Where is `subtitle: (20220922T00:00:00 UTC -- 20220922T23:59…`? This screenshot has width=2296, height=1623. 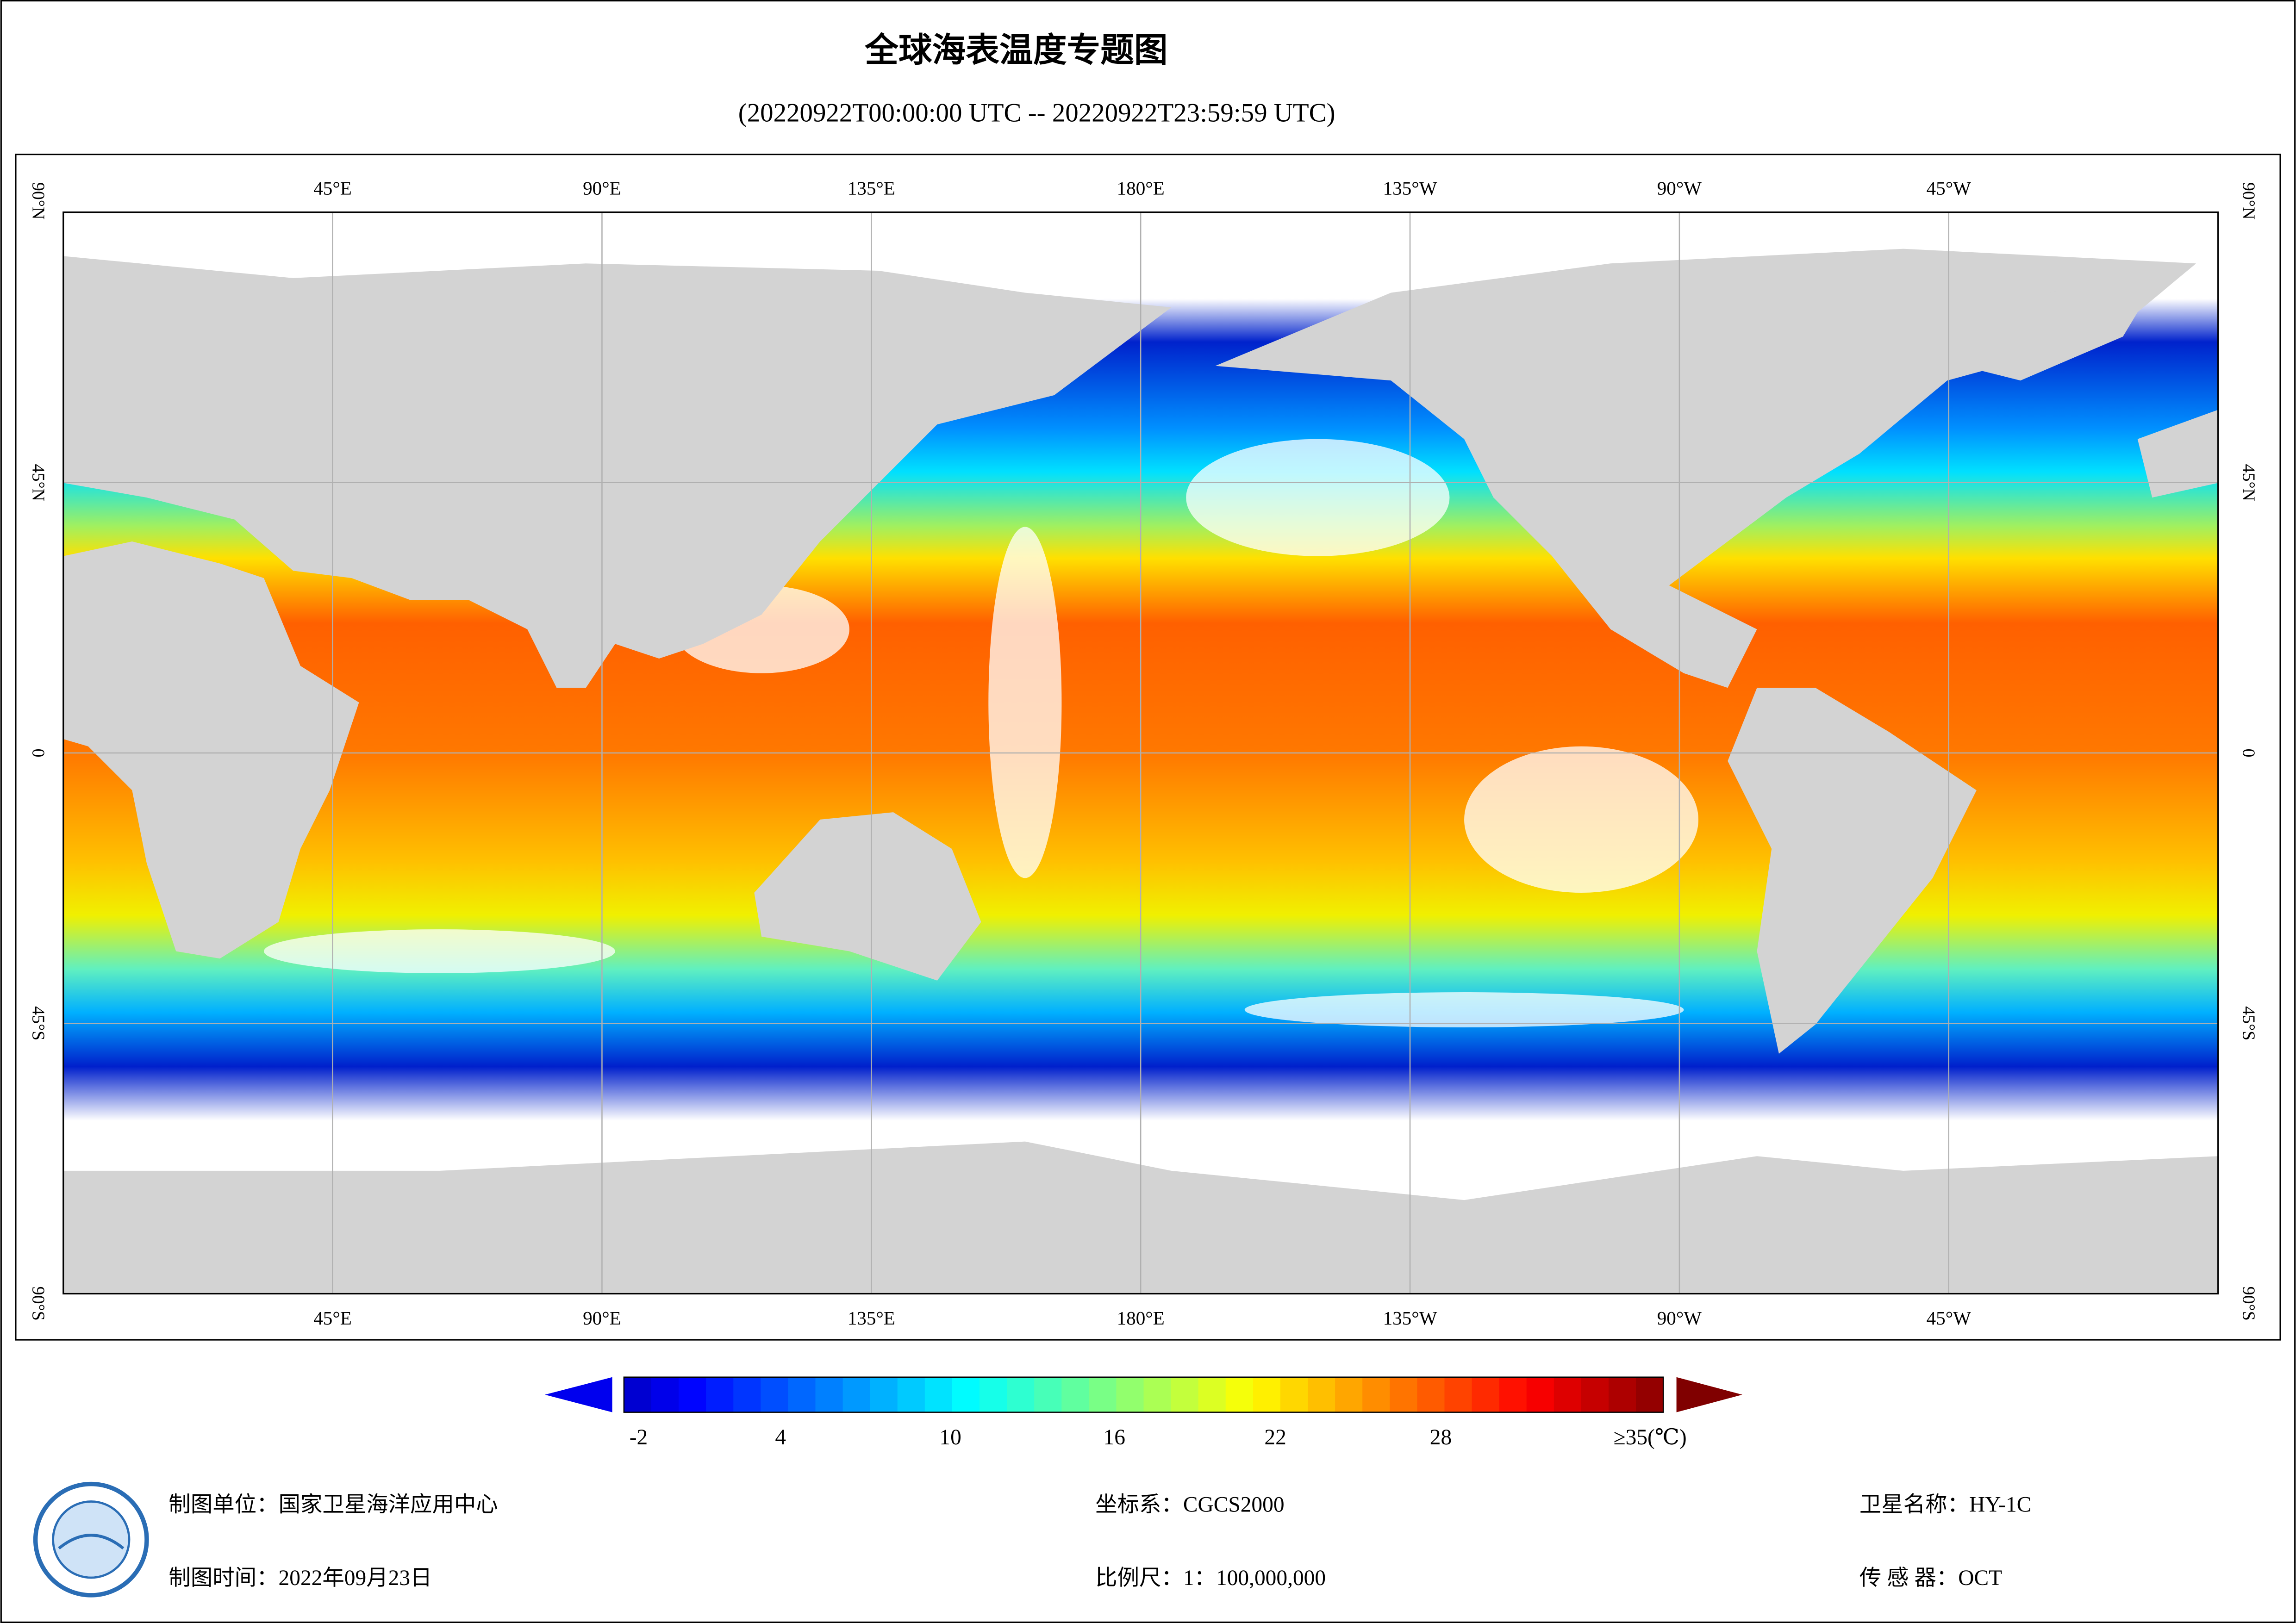 subtitle: (20220922T00:00:00 UTC -- 20220922T23:59… is located at coordinates (1036, 112).